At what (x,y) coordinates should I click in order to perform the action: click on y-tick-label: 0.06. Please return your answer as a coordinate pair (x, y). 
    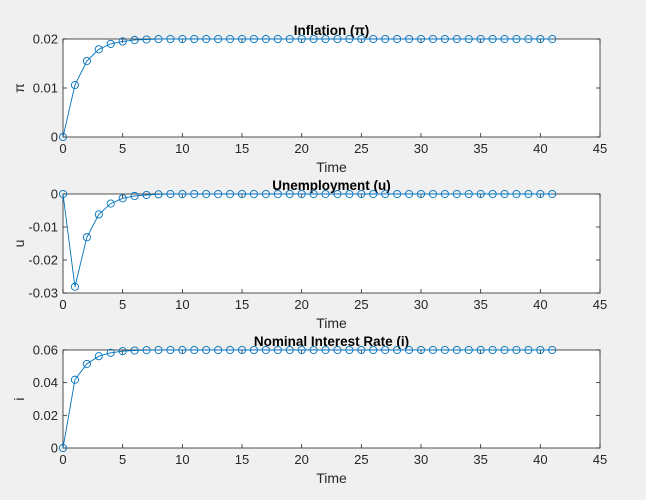
    Looking at the image, I should click on (45, 350).